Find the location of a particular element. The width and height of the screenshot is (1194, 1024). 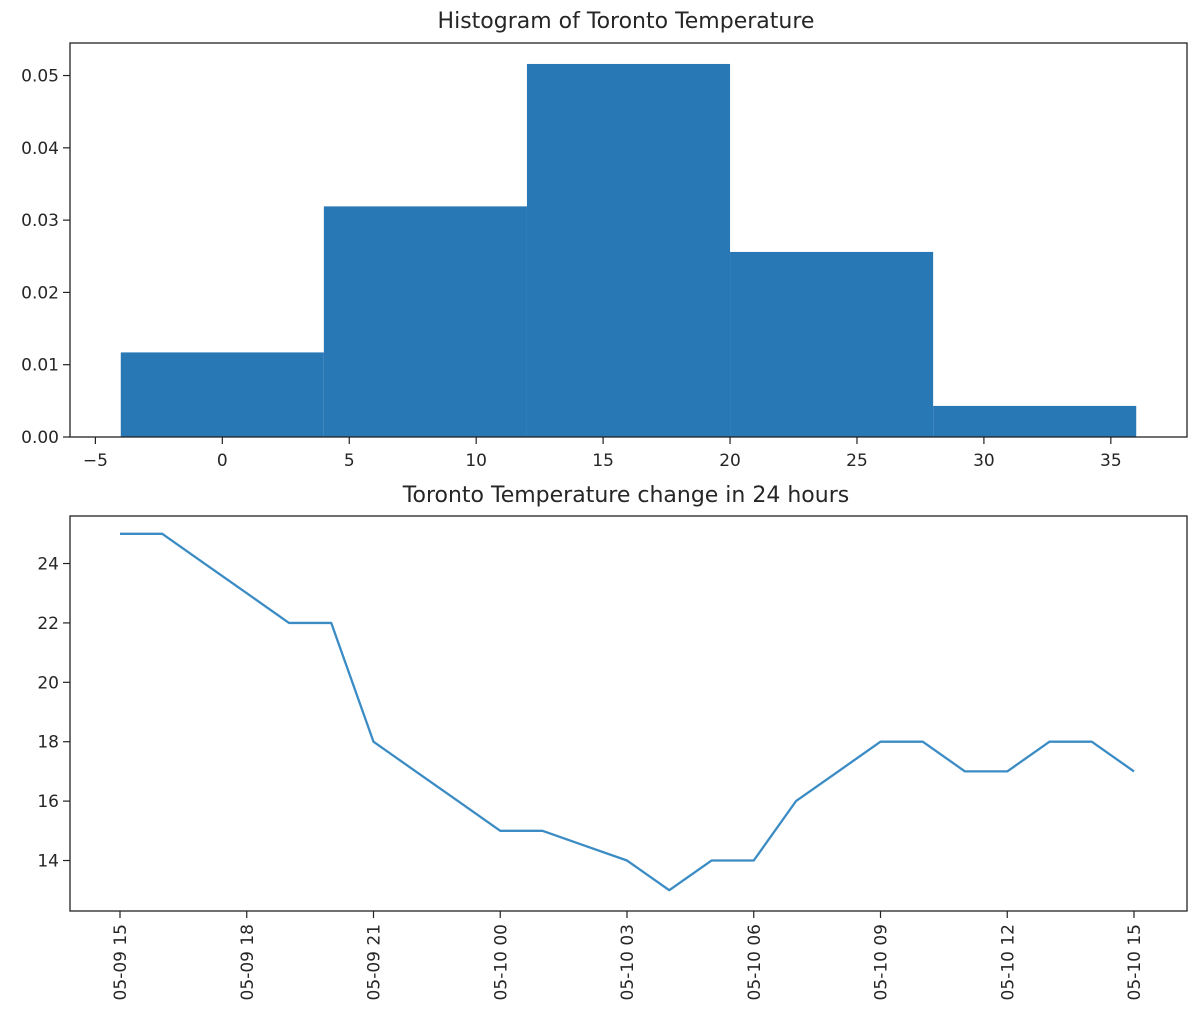

line-chart-y-tick-label: 24 is located at coordinates (48, 565).